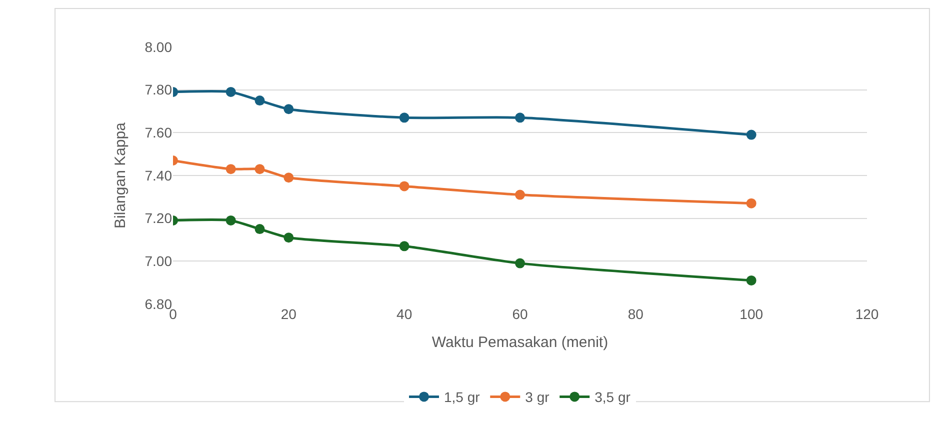  What do you see at coordinates (158, 218) in the screenshot?
I see `y-tick-label: 7.20` at bounding box center [158, 218].